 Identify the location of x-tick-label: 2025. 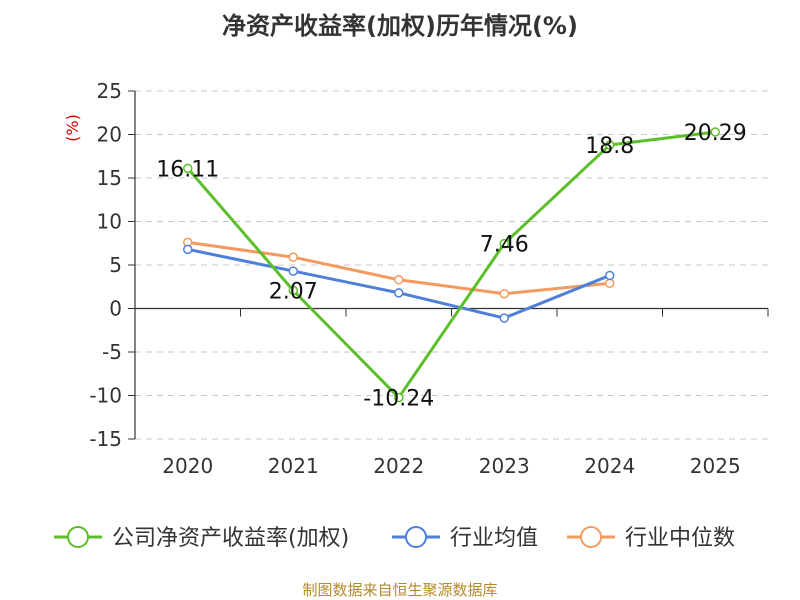
(715, 466).